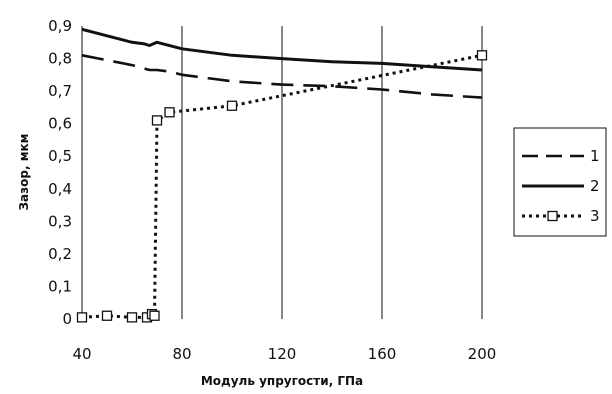  Describe the element at coordinates (60, 189) in the screenshot. I see `y-tick-label: 0,4` at that location.